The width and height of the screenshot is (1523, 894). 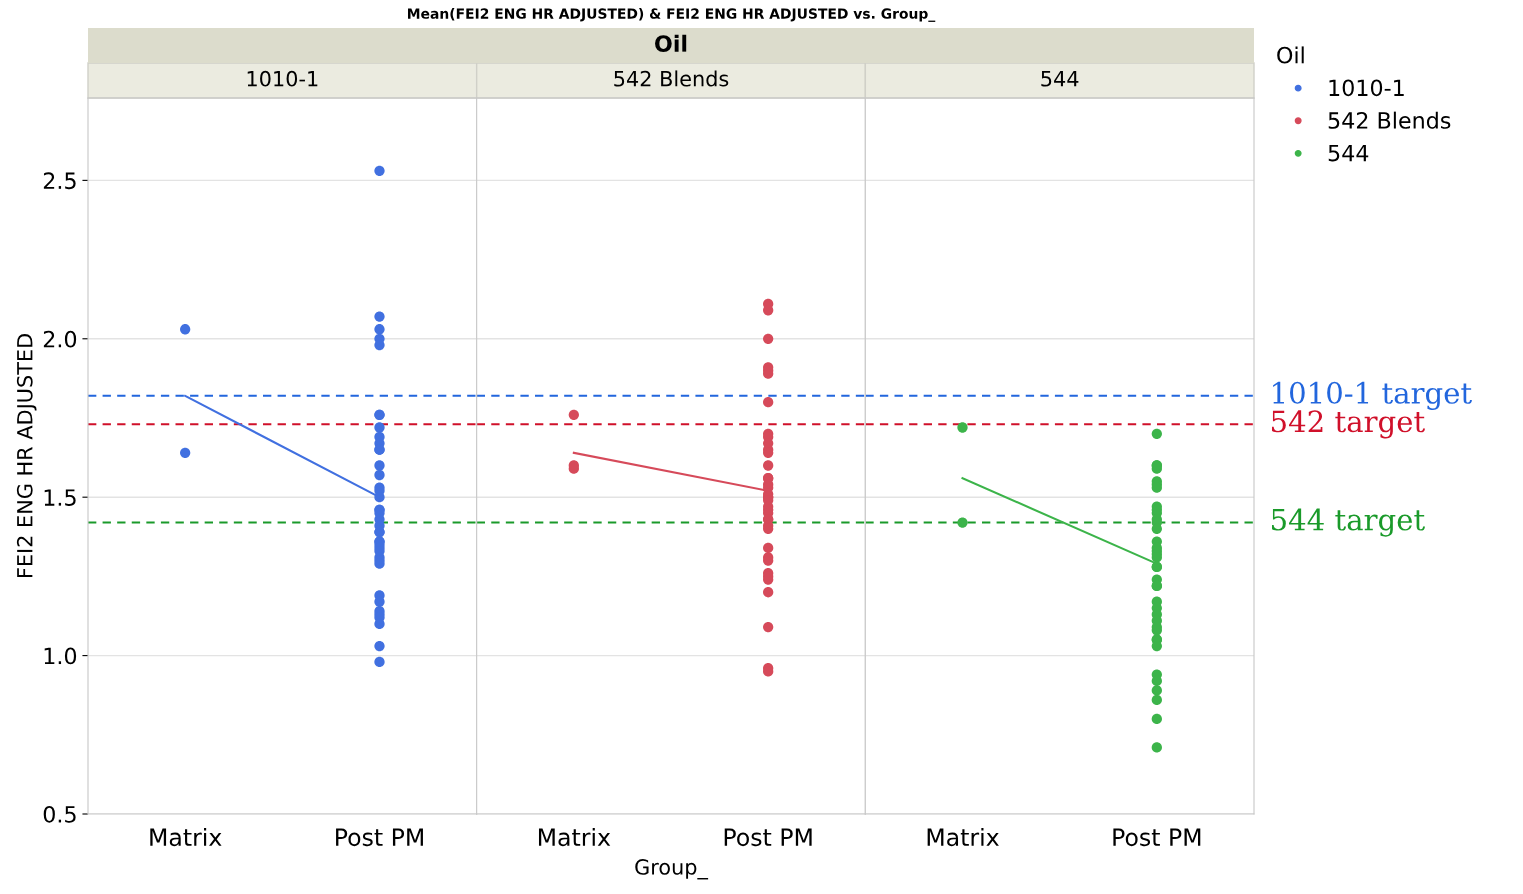 What do you see at coordinates (26, 456) in the screenshot?
I see `y-axis-title: FEI2 ENG HR ADJUSTED` at bounding box center [26, 456].